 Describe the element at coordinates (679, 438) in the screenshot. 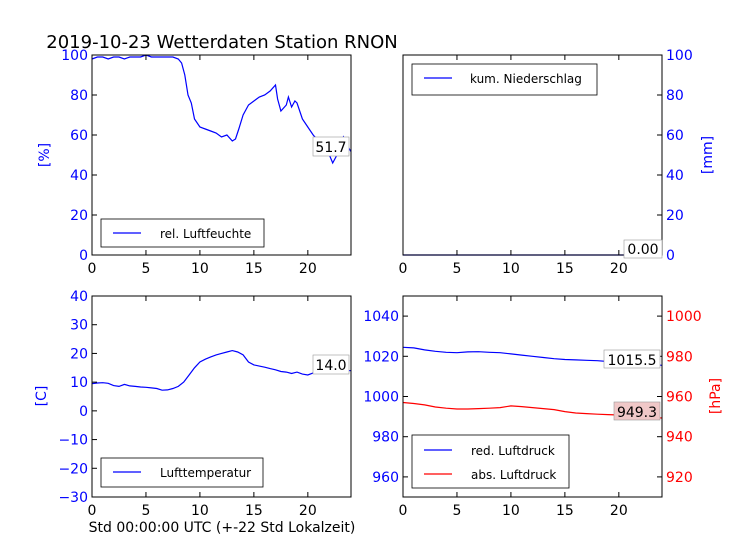

I see `y-tick-label: 940` at that location.